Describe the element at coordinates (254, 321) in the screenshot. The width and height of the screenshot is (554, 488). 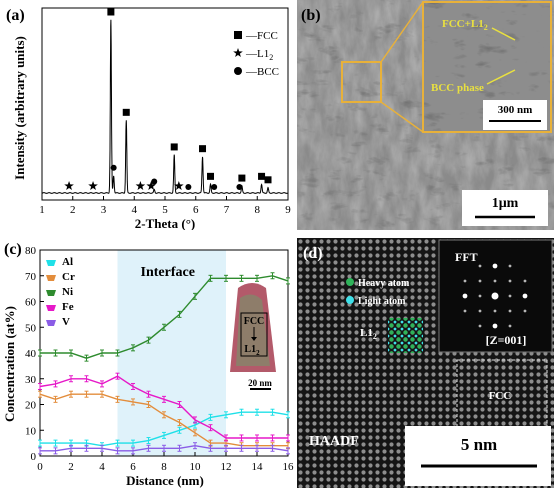
I see `apt-top-label: FCC` at that location.